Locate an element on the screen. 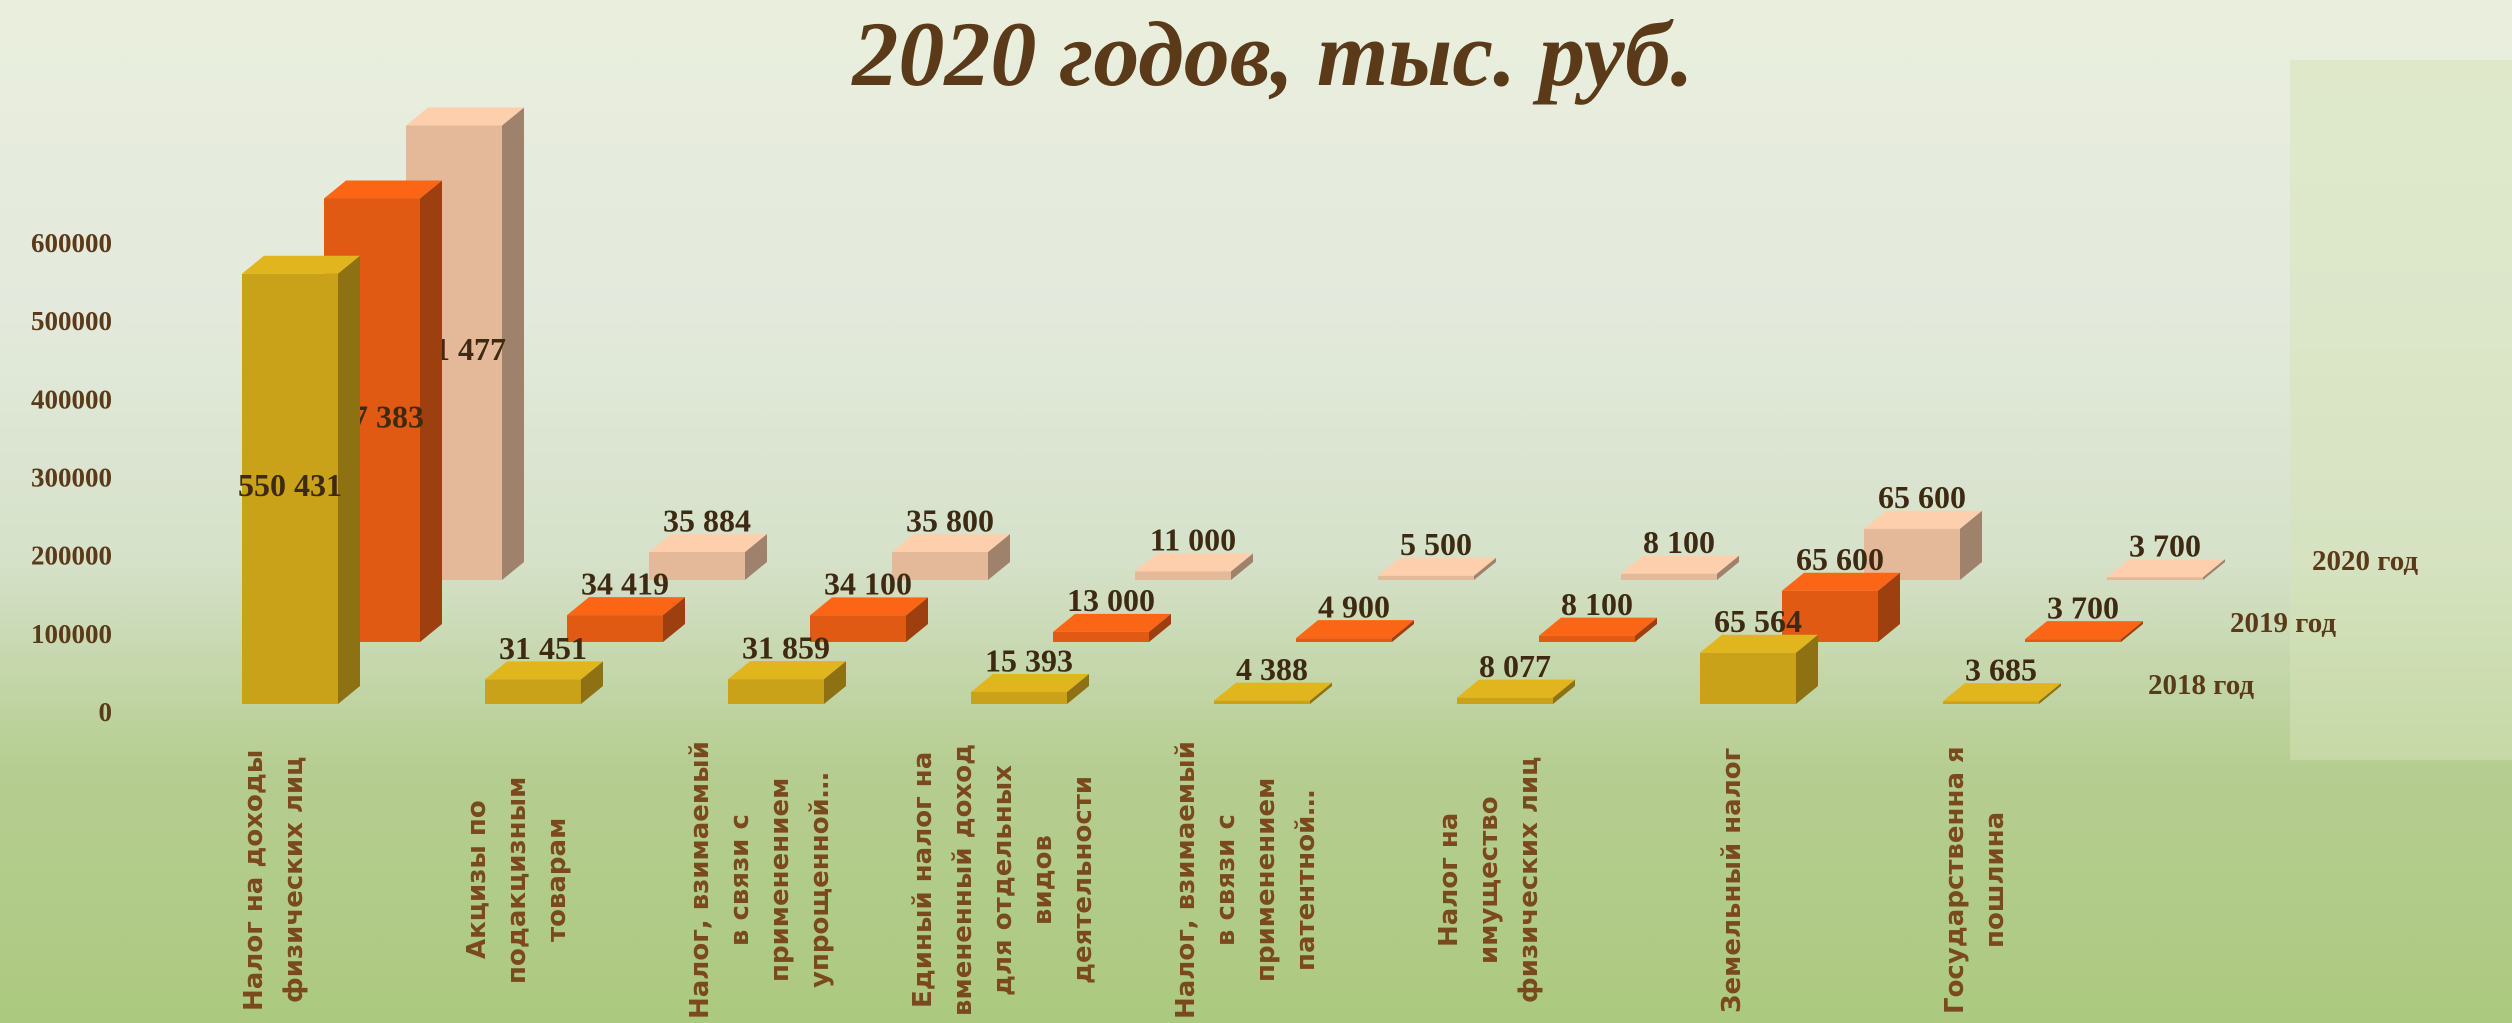 The width and height of the screenshot is (2512, 1023). x-tick-label: Налог на доходы физических лиц is located at coordinates (274, 880).